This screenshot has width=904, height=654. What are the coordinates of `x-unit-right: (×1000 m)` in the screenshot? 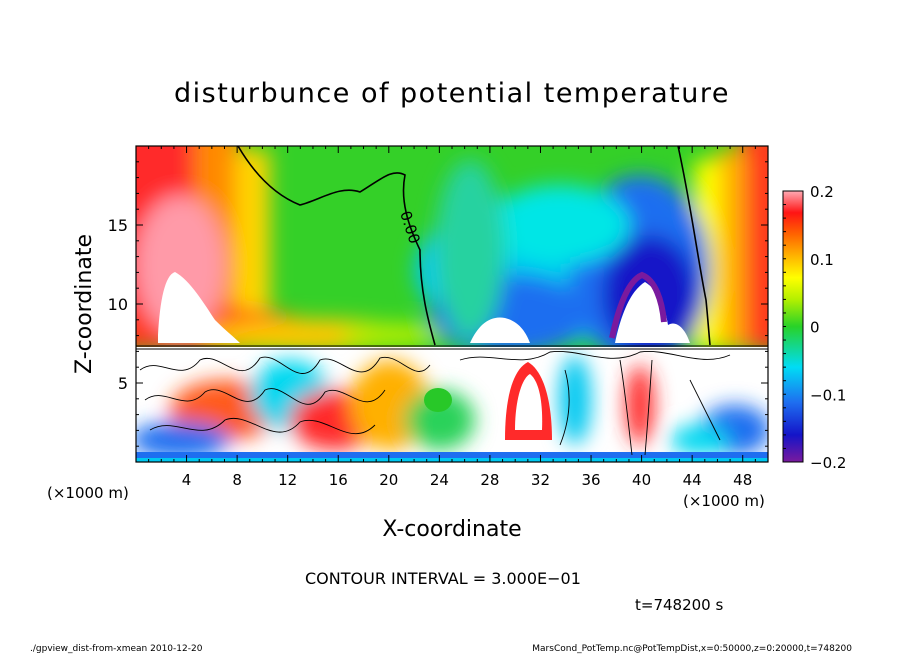 It's located at (724, 501).